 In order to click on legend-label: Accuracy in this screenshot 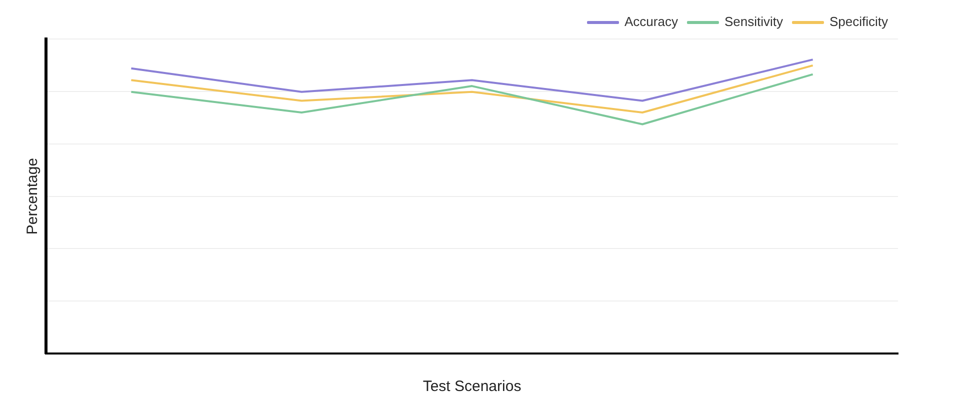, I will do `click(651, 22)`.